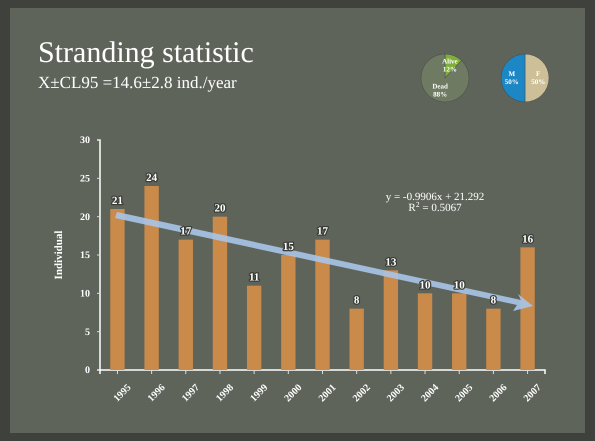  I want to click on y-tick-label: 5, so click(87, 332).